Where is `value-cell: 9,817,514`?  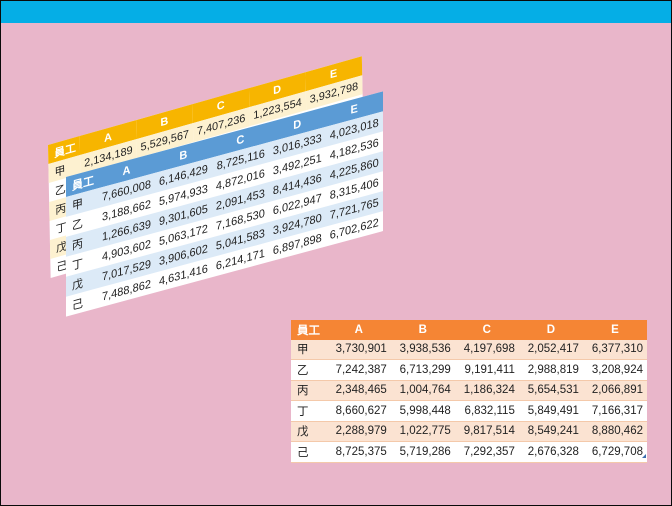
value-cell: 9,817,514 is located at coordinates (486, 431).